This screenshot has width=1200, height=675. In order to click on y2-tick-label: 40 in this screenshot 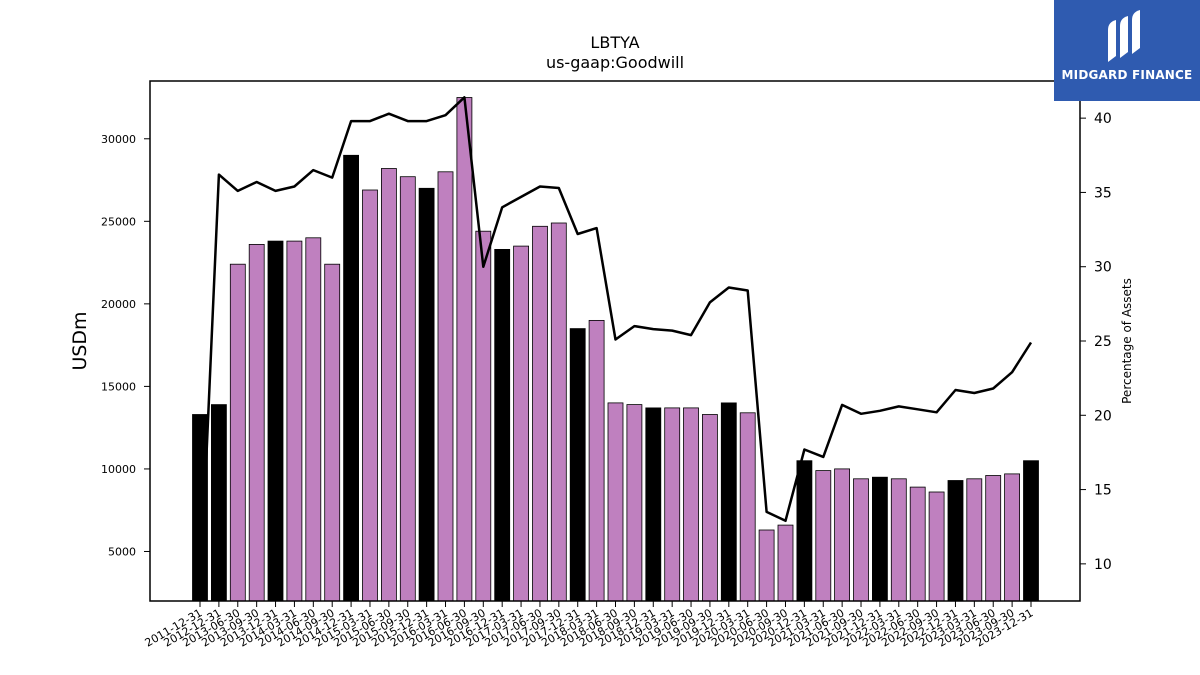, I will do `click(1103, 119)`.